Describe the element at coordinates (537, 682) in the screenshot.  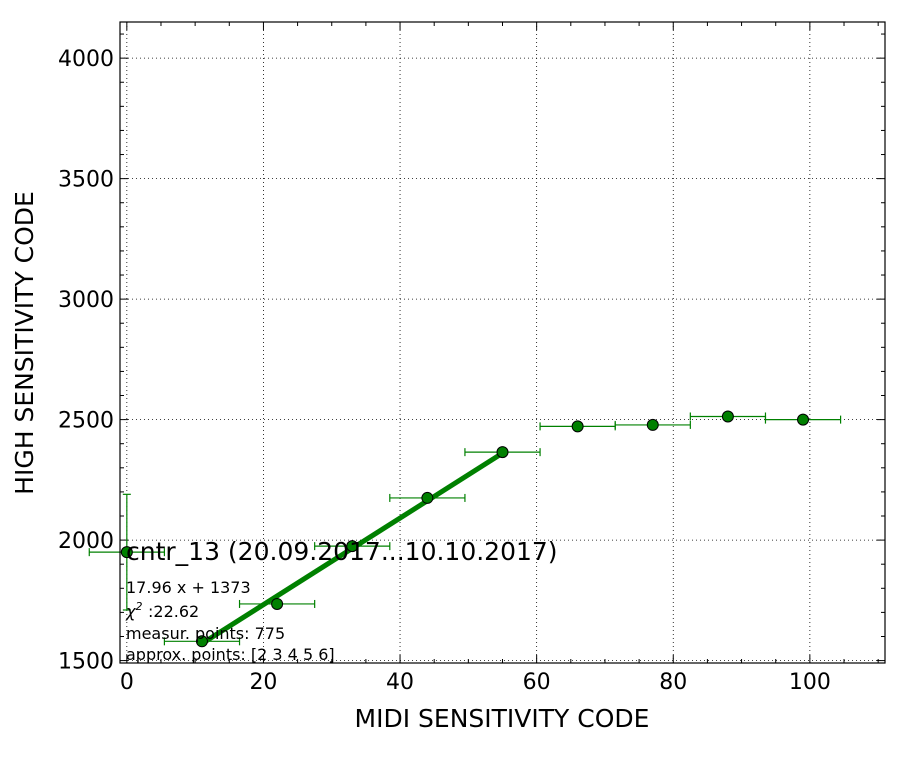
I see `x-tick-label: 60` at that location.